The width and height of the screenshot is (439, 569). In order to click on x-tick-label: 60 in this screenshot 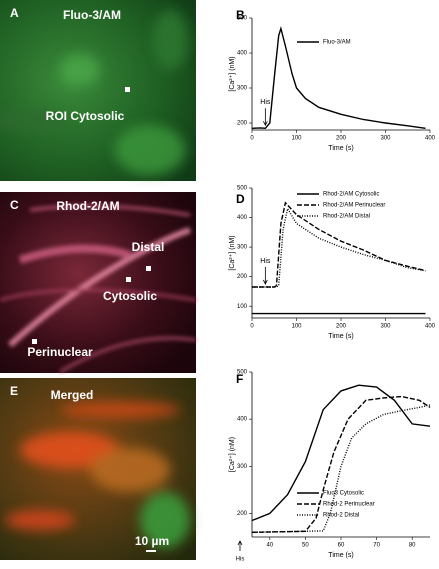, I will do `click(341, 546)`.